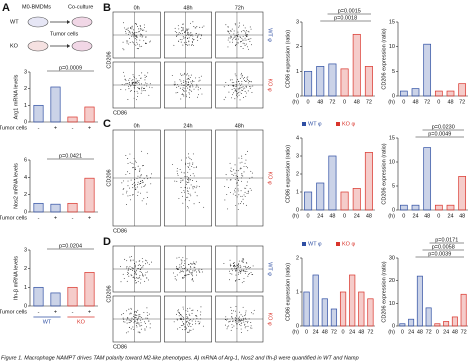  I want to click on y-tick-label: 3, so click(25, 72).